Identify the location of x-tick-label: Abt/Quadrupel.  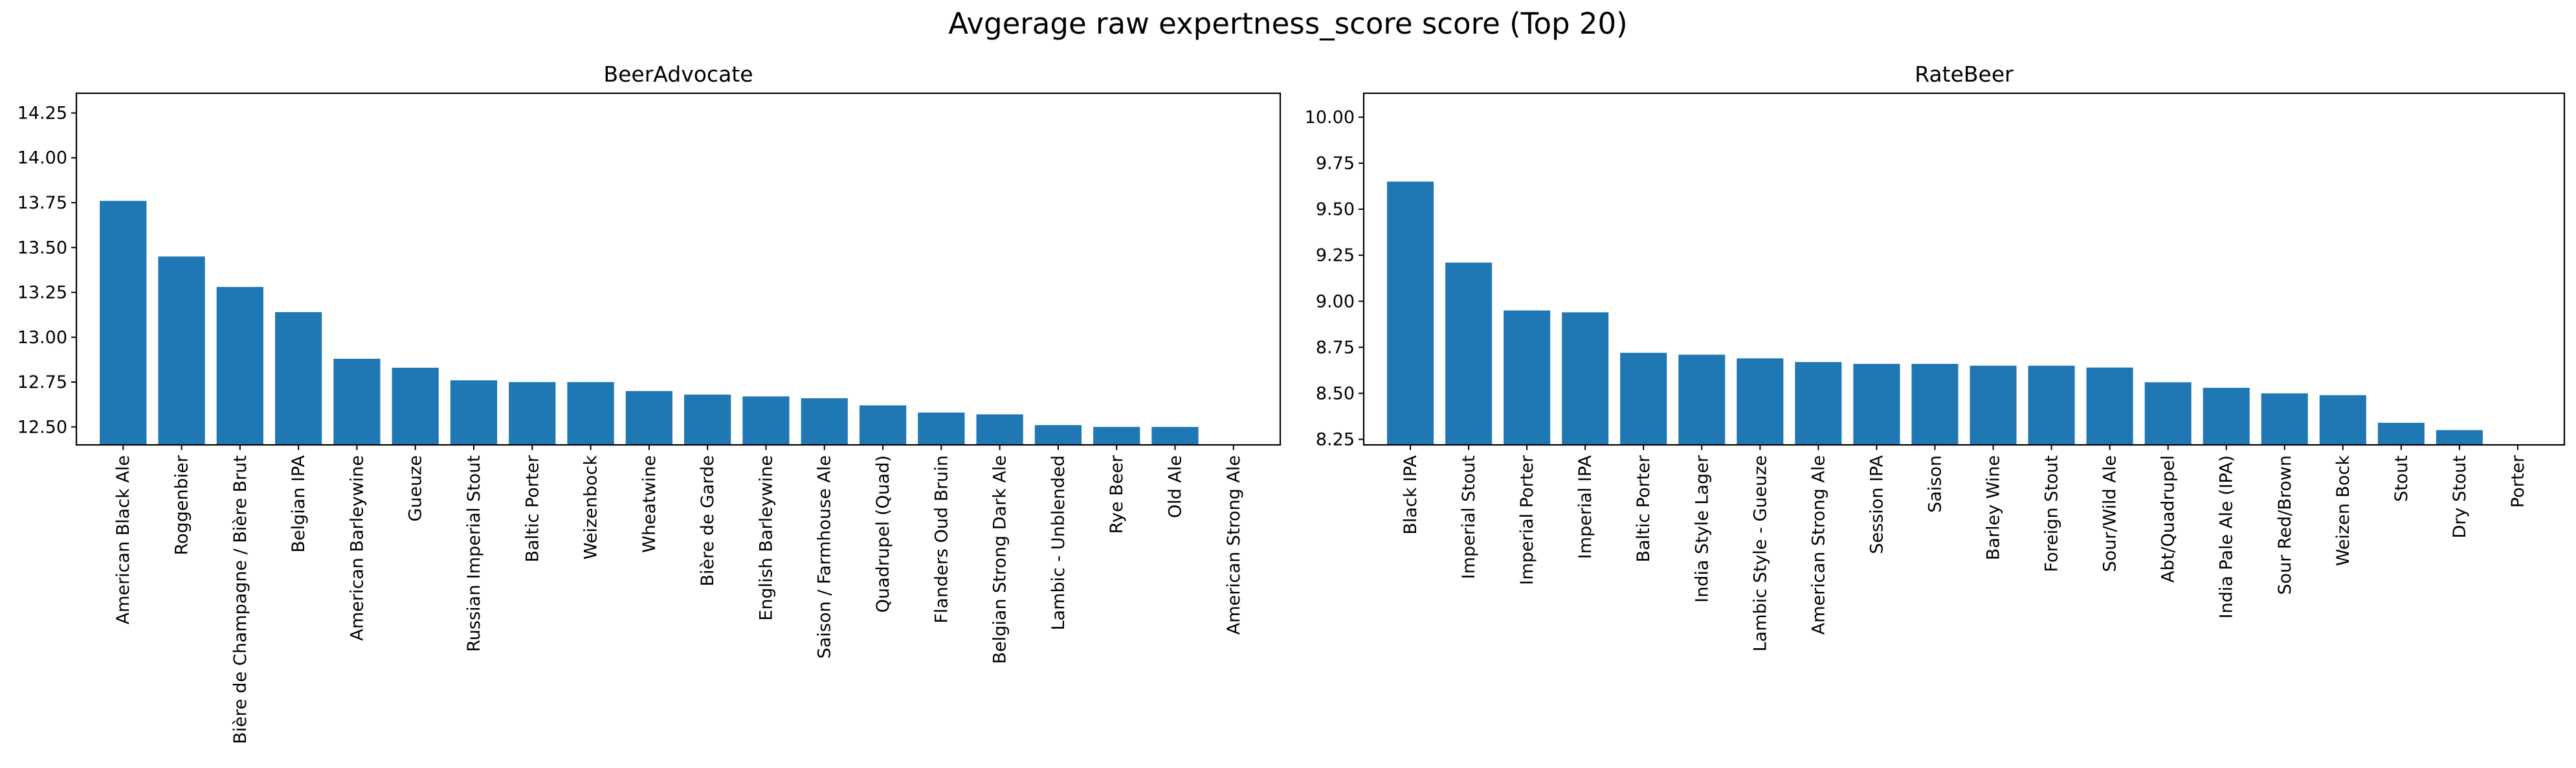
(2169, 519).